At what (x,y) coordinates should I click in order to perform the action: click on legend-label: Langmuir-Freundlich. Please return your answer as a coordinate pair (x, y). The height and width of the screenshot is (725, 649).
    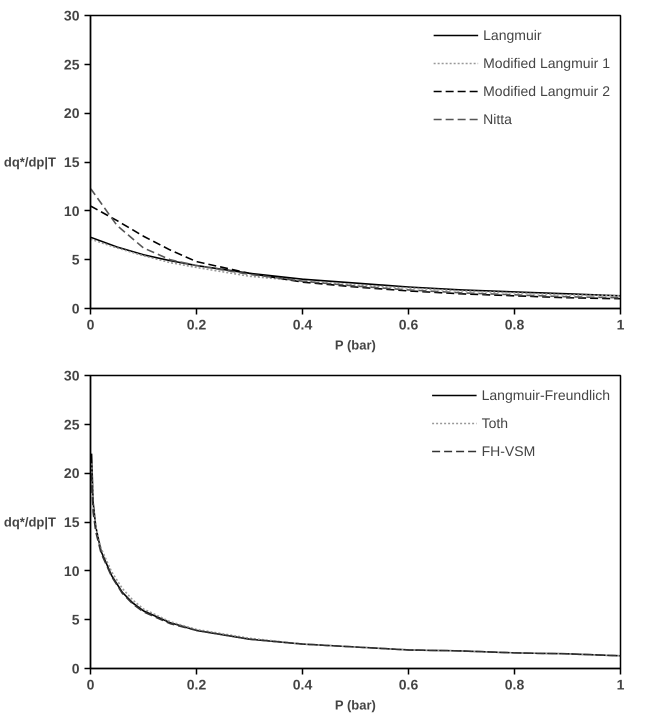
    Looking at the image, I should click on (546, 395).